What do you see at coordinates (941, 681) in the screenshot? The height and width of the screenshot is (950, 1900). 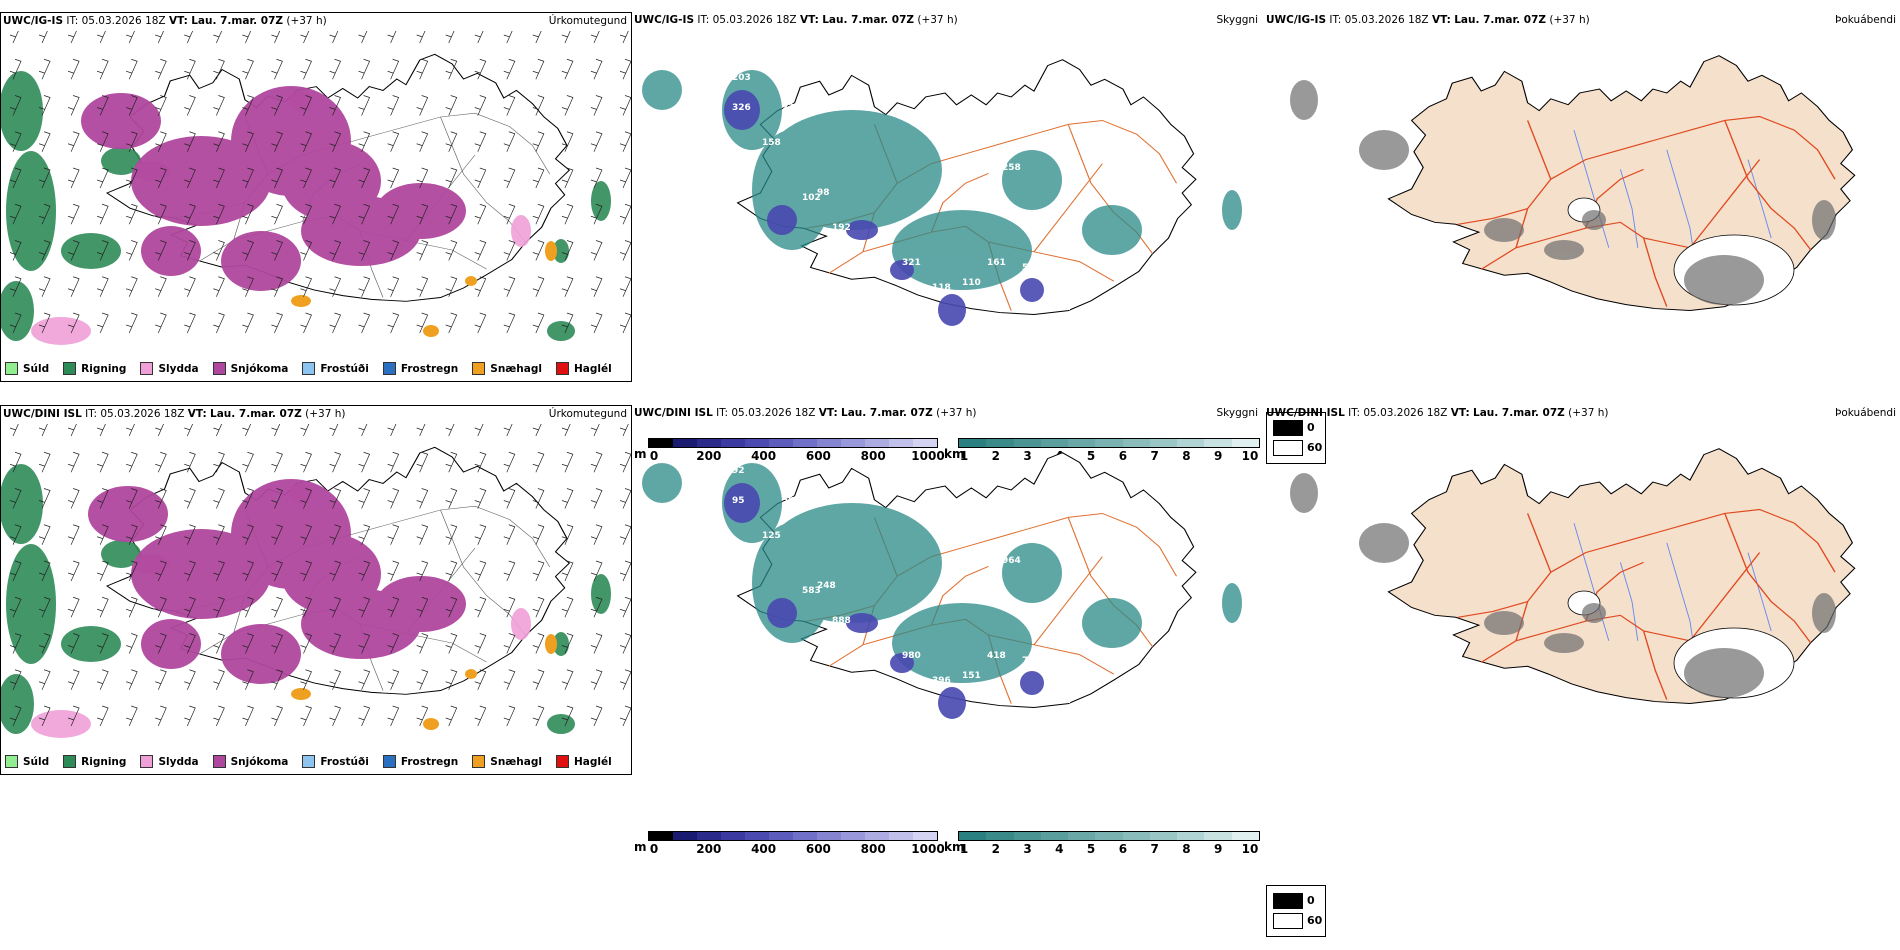 I see `ceiling-label: 396` at bounding box center [941, 681].